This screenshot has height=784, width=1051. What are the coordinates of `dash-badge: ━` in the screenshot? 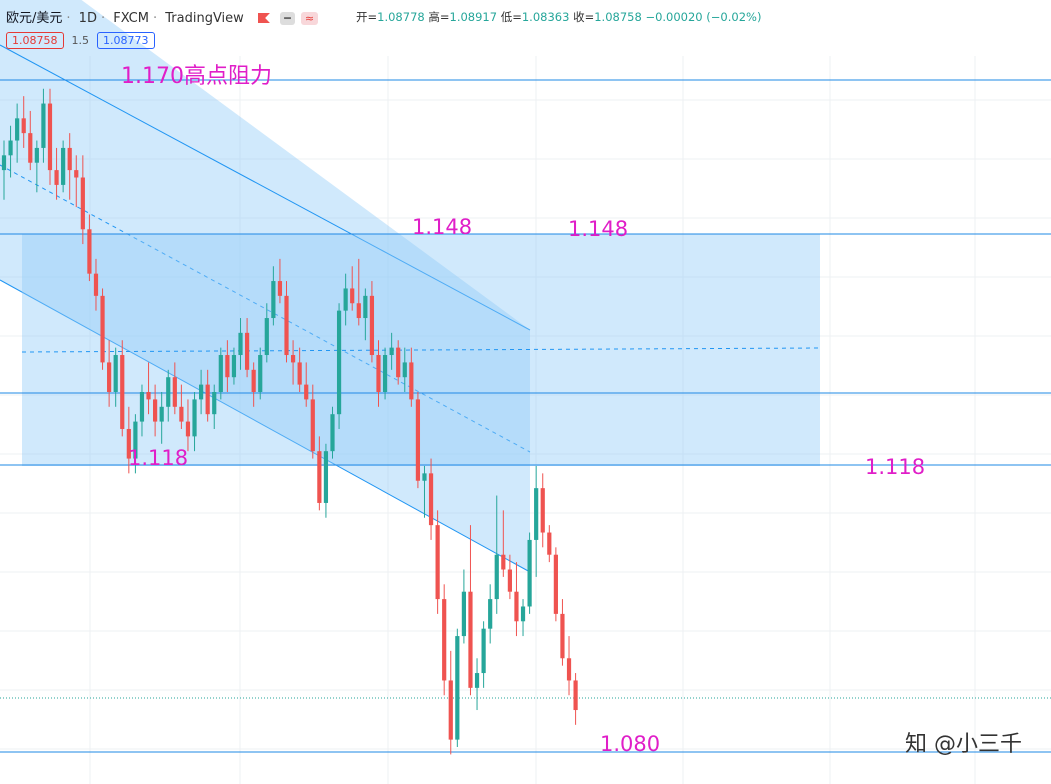 It's located at (287, 18).